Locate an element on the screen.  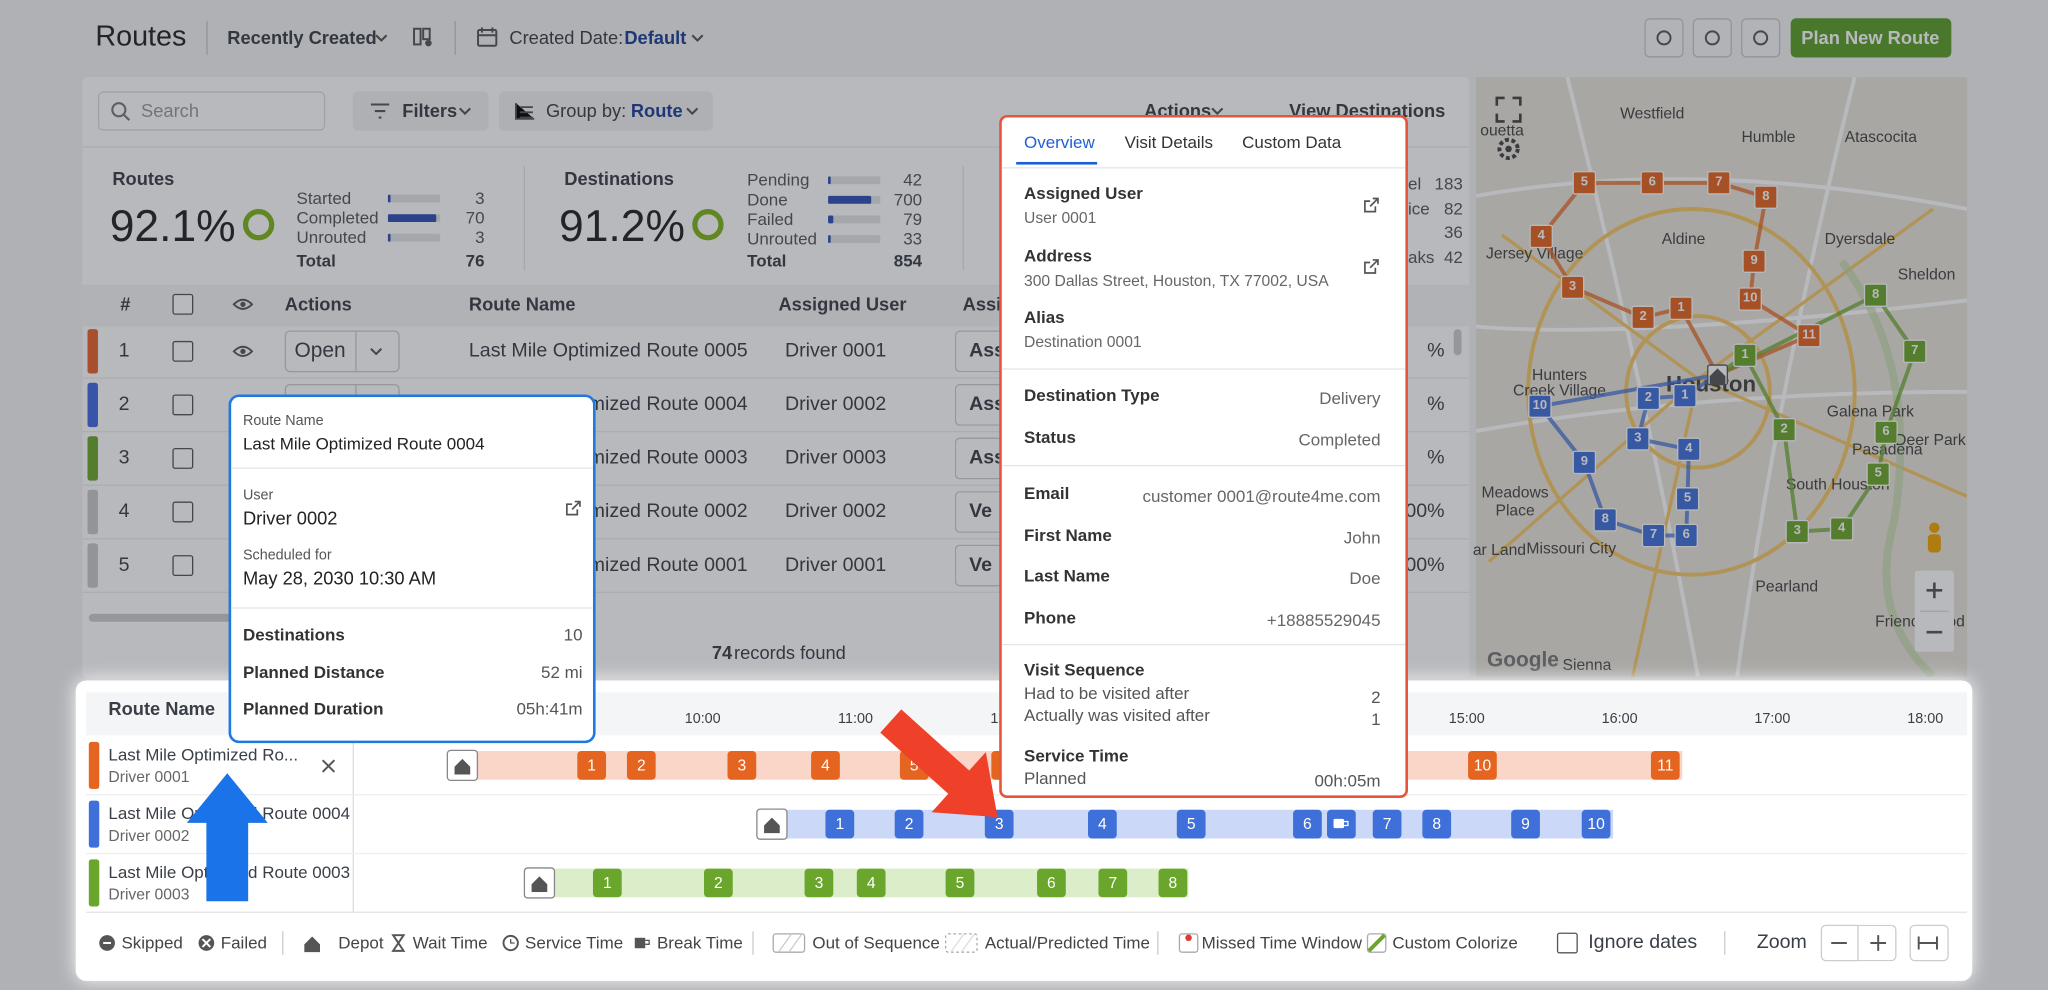
legend-icon is located at coordinates (1377, 943).